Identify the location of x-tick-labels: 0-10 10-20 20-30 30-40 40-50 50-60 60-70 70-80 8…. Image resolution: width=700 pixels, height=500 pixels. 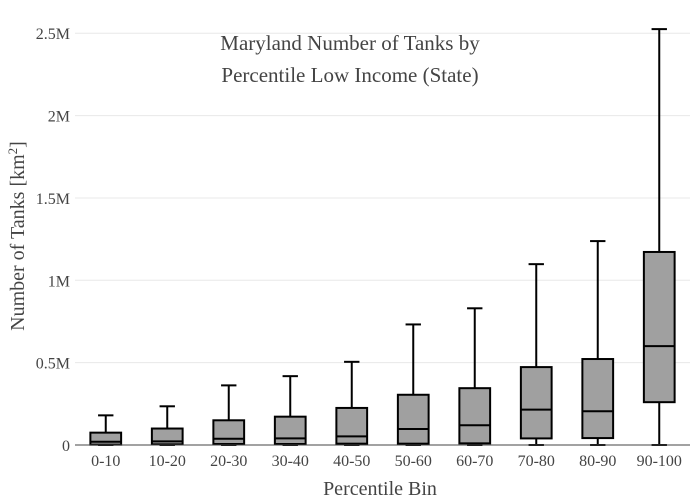
(386, 461).